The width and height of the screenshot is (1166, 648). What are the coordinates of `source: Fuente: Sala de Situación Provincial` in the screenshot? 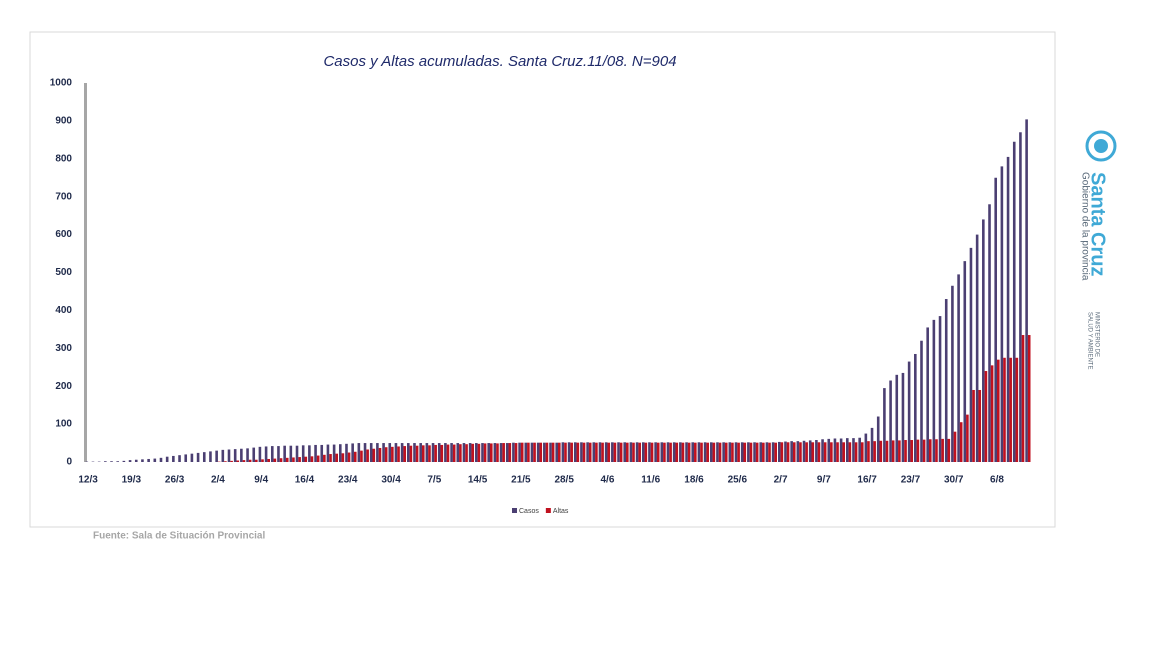 It's located at (179, 536).